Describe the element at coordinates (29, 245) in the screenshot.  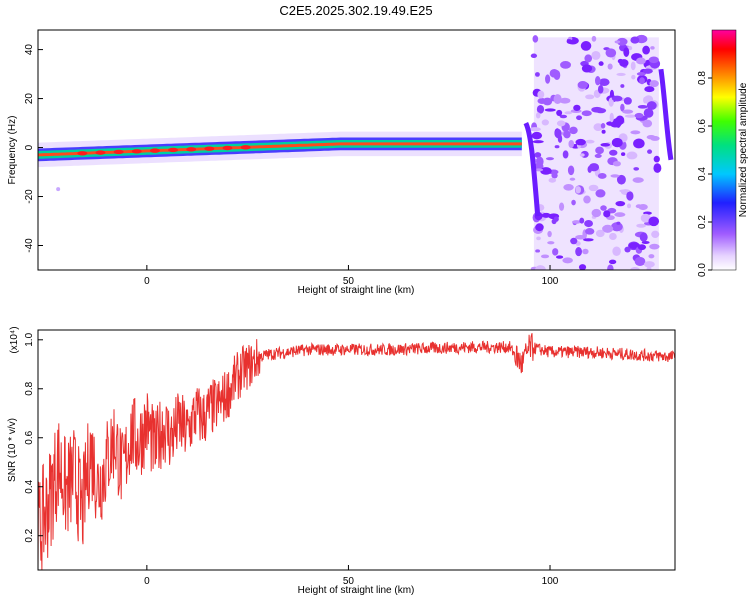
I see `y-tick-label: -40` at that location.